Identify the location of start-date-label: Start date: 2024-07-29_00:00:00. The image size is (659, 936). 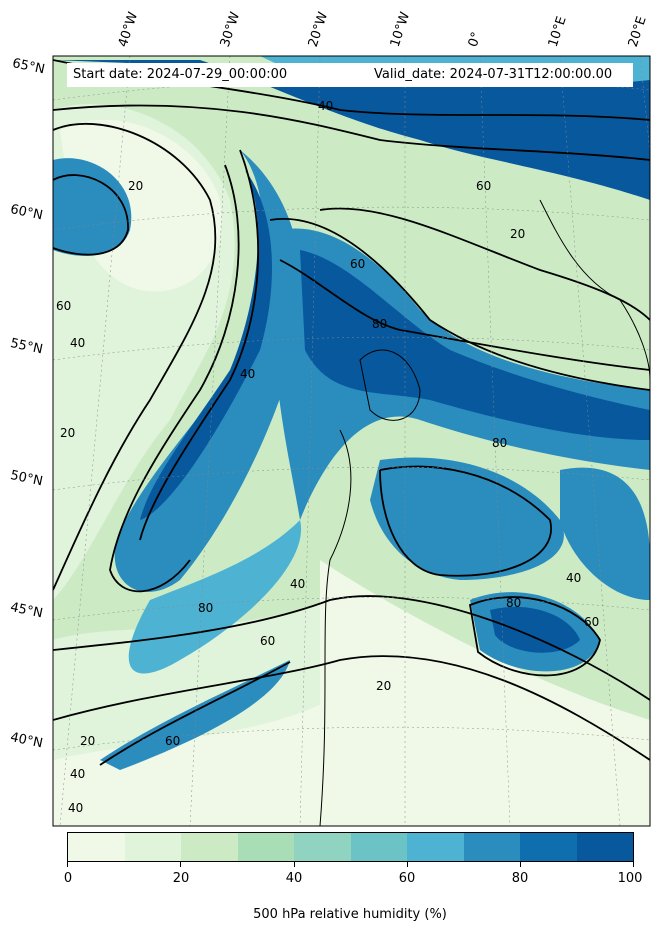
(180, 74).